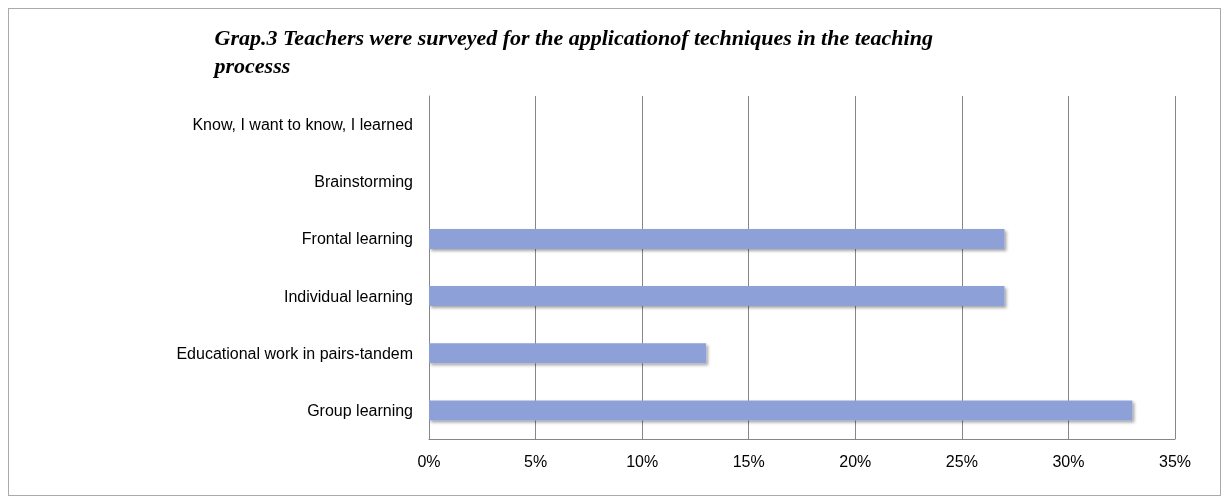  I want to click on y-tick-label: Know, I want to know, I learned, so click(302, 125).